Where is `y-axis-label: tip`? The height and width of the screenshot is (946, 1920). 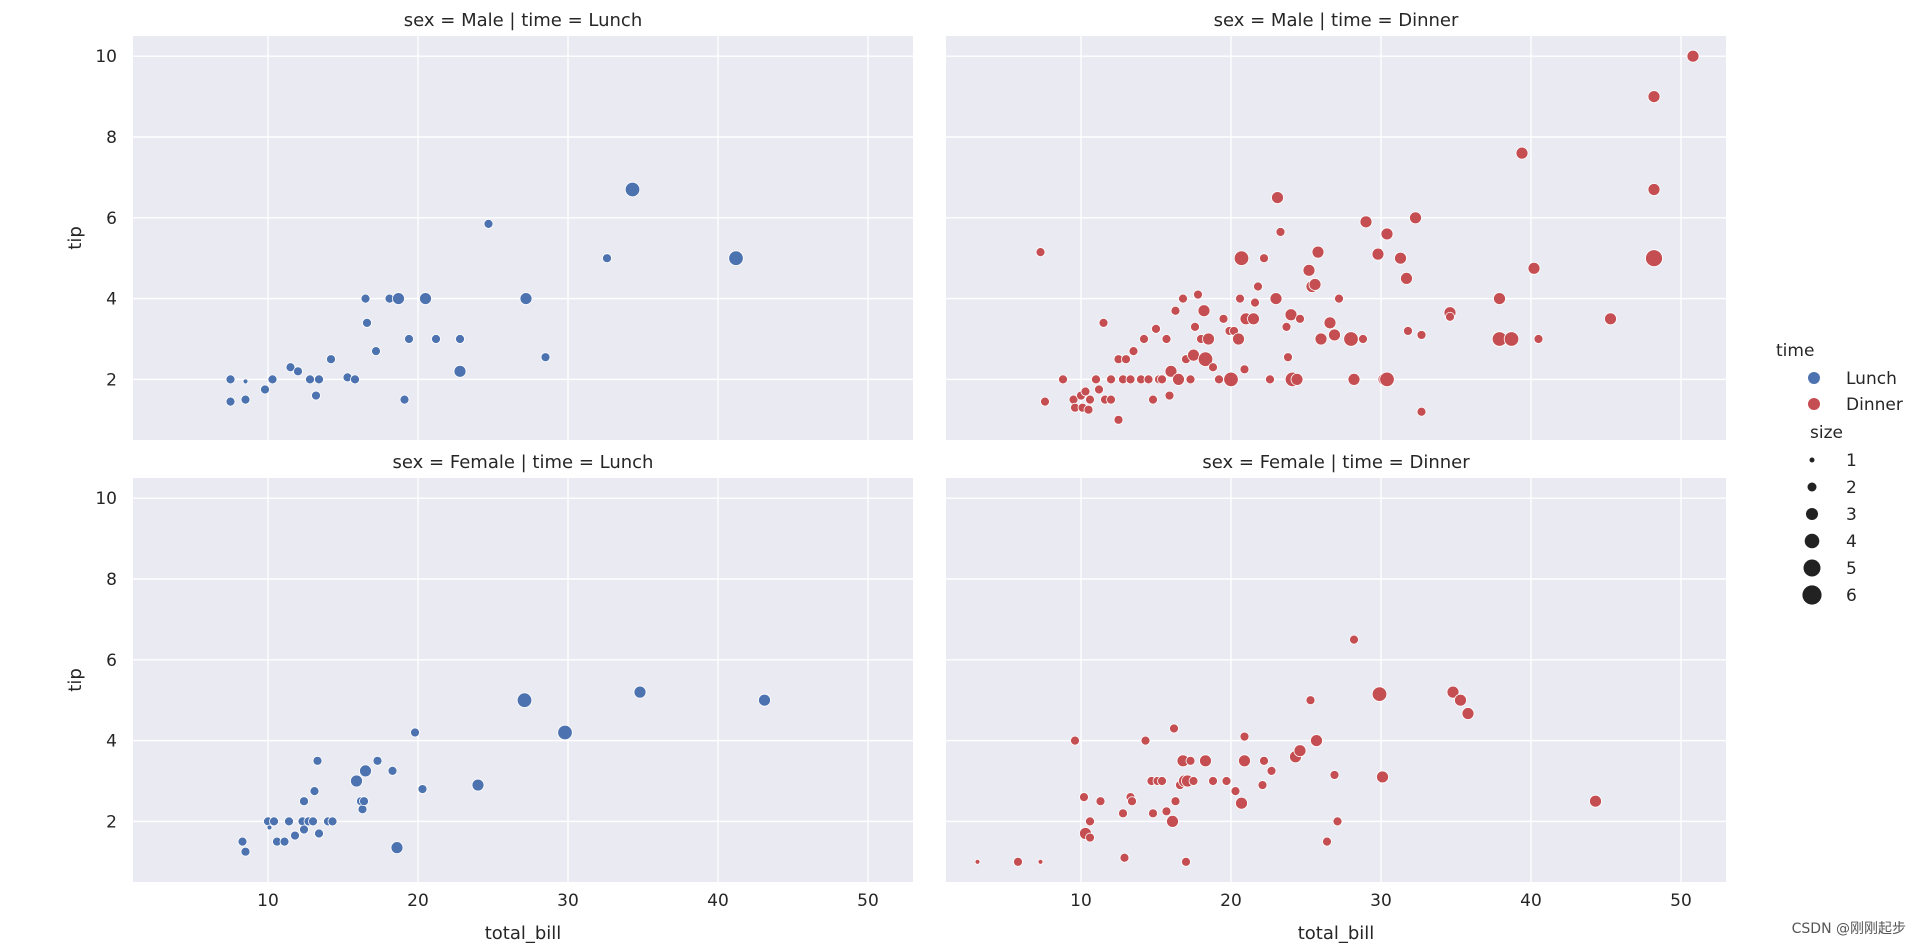
y-axis-label: tip is located at coordinates (75, 679).